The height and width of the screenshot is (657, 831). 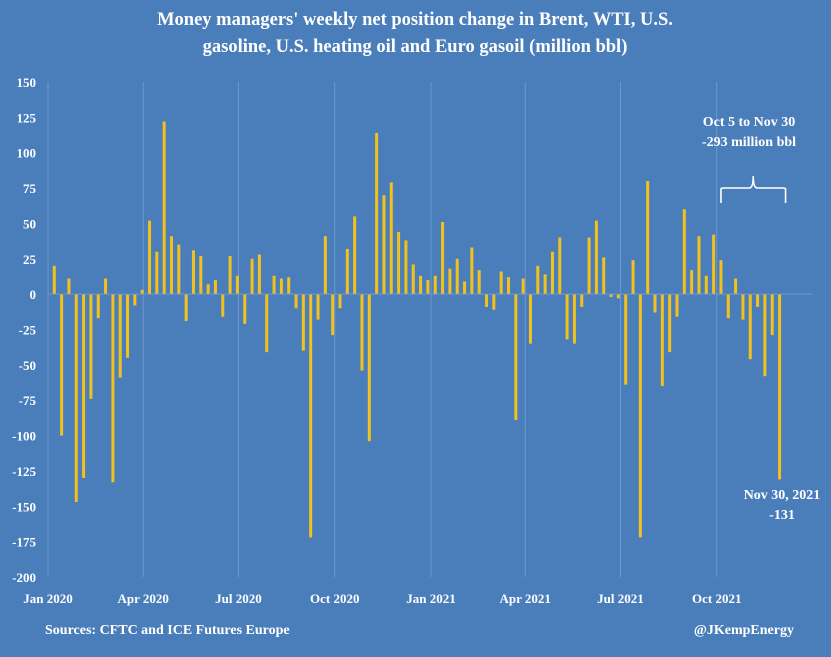 What do you see at coordinates (430, 598) in the screenshot?
I see `x-tick-label: Jan 2021` at bounding box center [430, 598].